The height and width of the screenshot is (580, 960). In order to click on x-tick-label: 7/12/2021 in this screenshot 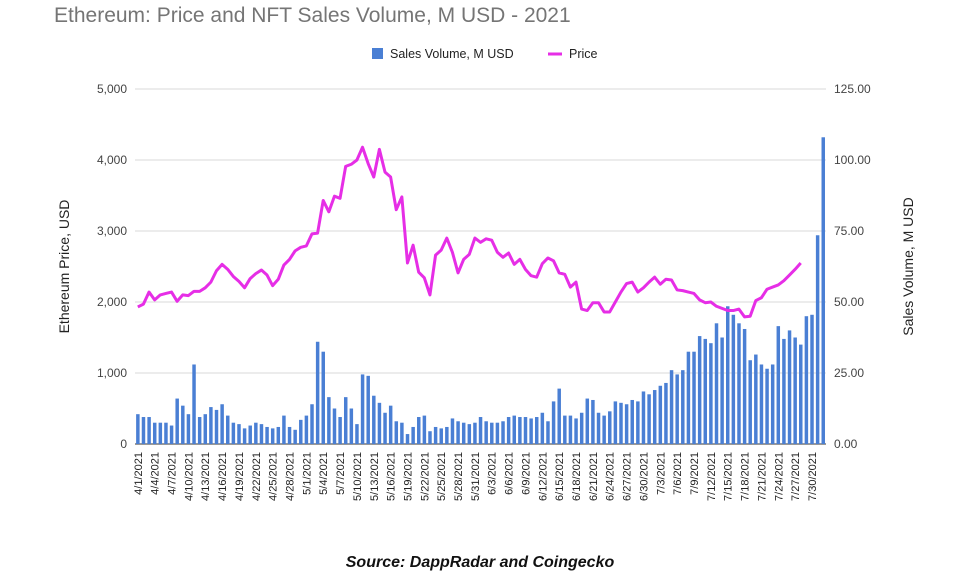, I will do `click(712, 476)`.